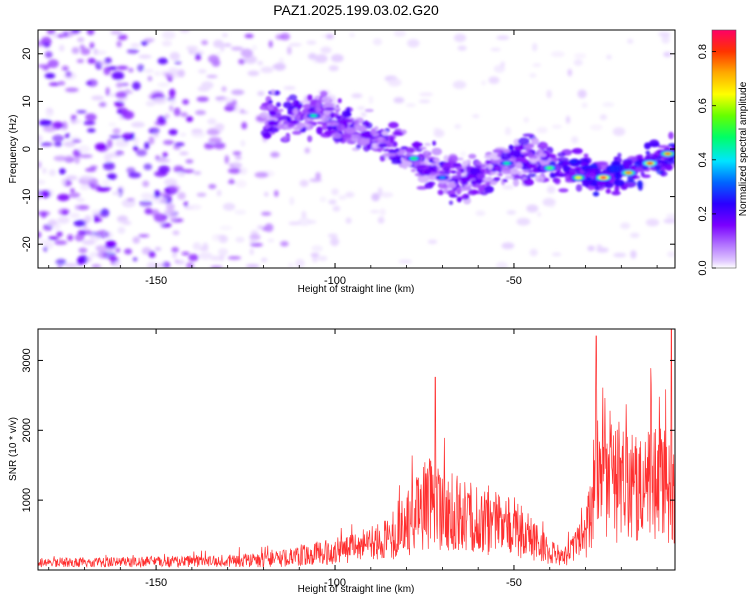 This screenshot has height=600, width=750. I want to click on chart-title: PAZ1.2025.199.03.02.G20, so click(356, 10).